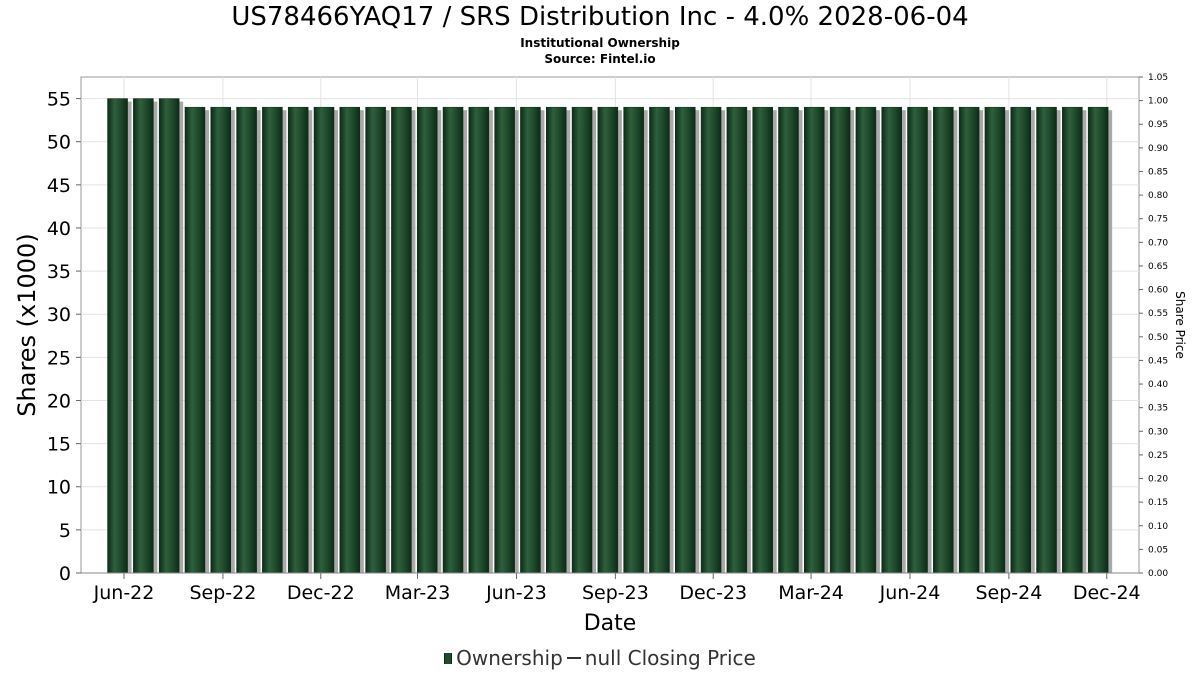  Describe the element at coordinates (509, 658) in the screenshot. I see `legend-ownership-label: Ownership` at that location.